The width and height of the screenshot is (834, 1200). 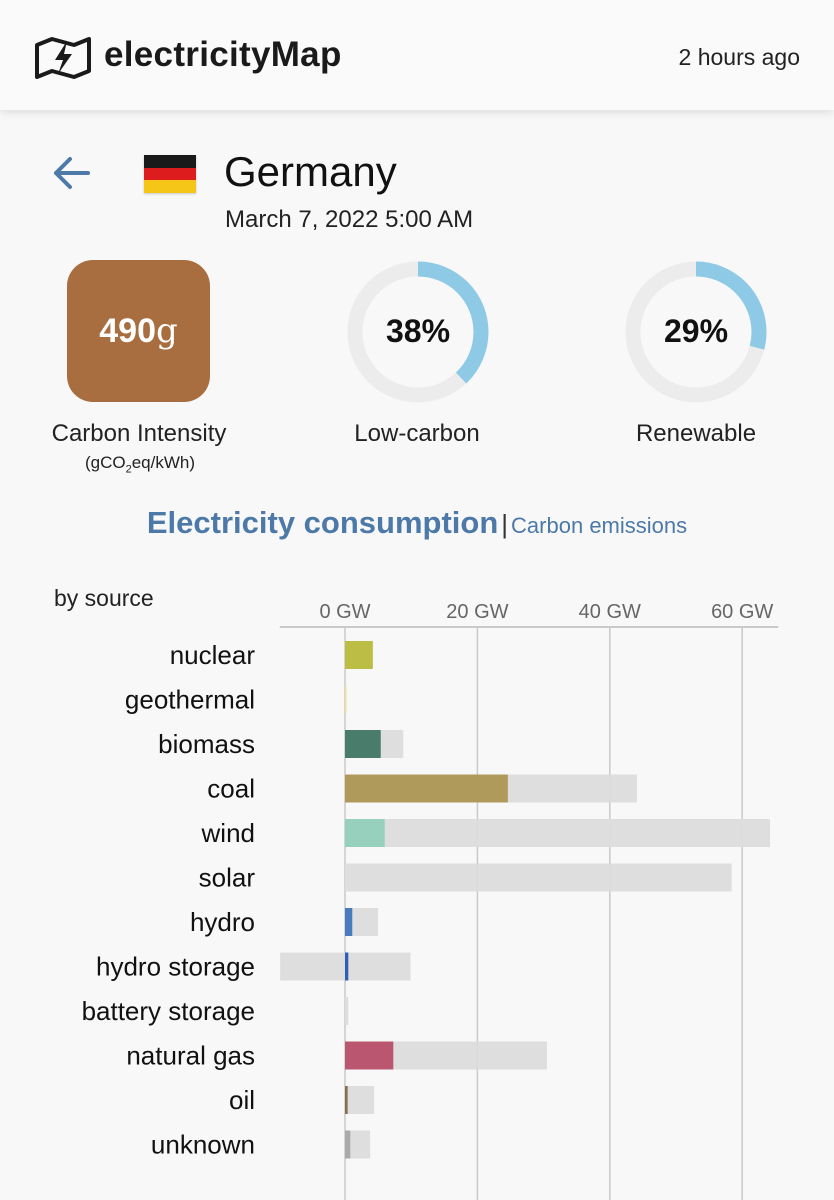 I want to click on carbon-intensity-value: 490, so click(x=127, y=330).